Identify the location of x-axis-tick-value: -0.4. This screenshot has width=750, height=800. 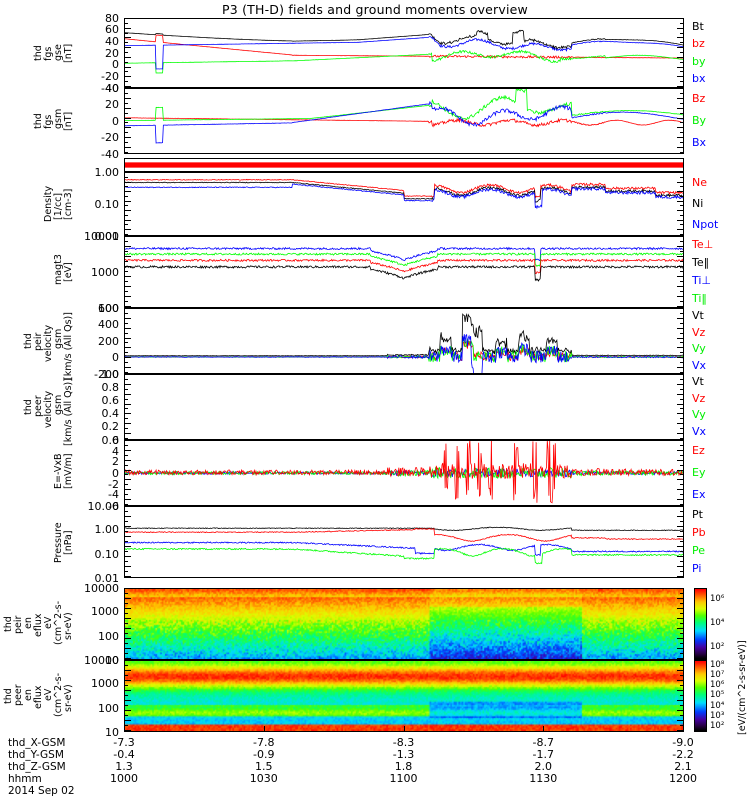
(124, 754).